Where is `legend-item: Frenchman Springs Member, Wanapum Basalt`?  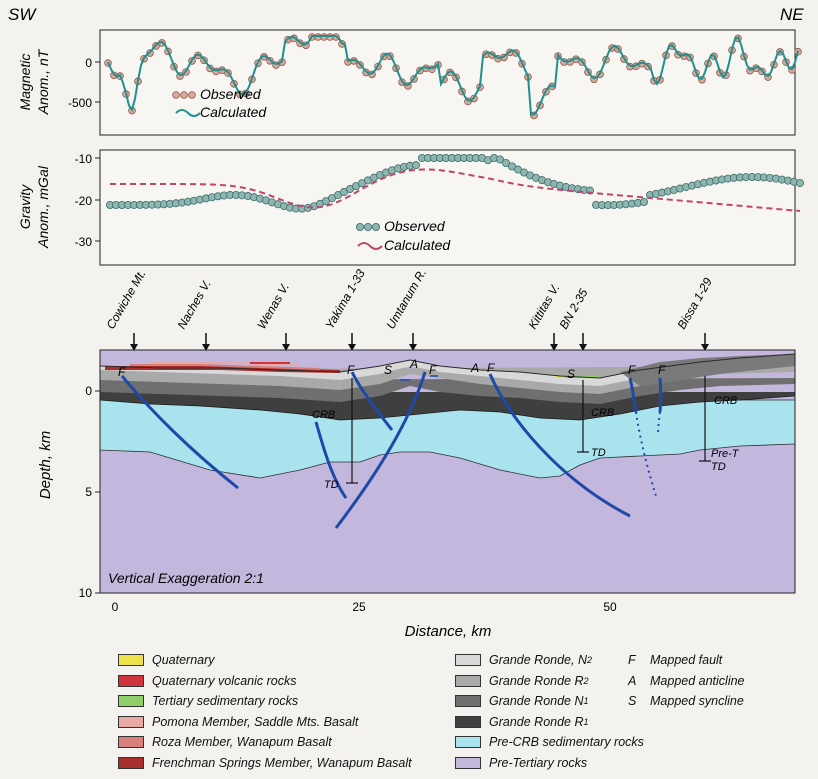 legend-item: Frenchman Springs Member, Wanapum Basalt is located at coordinates (265, 763).